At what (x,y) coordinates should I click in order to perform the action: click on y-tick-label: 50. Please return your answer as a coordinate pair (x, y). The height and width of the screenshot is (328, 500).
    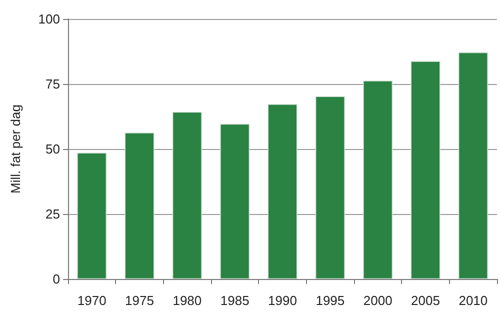
    Looking at the image, I should click on (53, 149).